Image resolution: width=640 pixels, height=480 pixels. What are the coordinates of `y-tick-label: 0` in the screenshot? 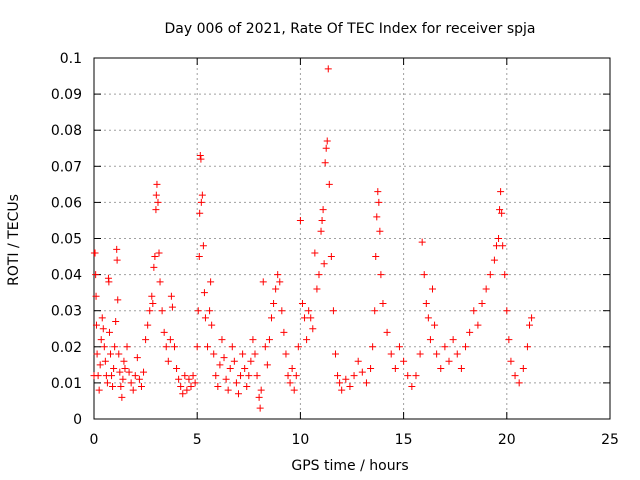 It's located at (77, 420).